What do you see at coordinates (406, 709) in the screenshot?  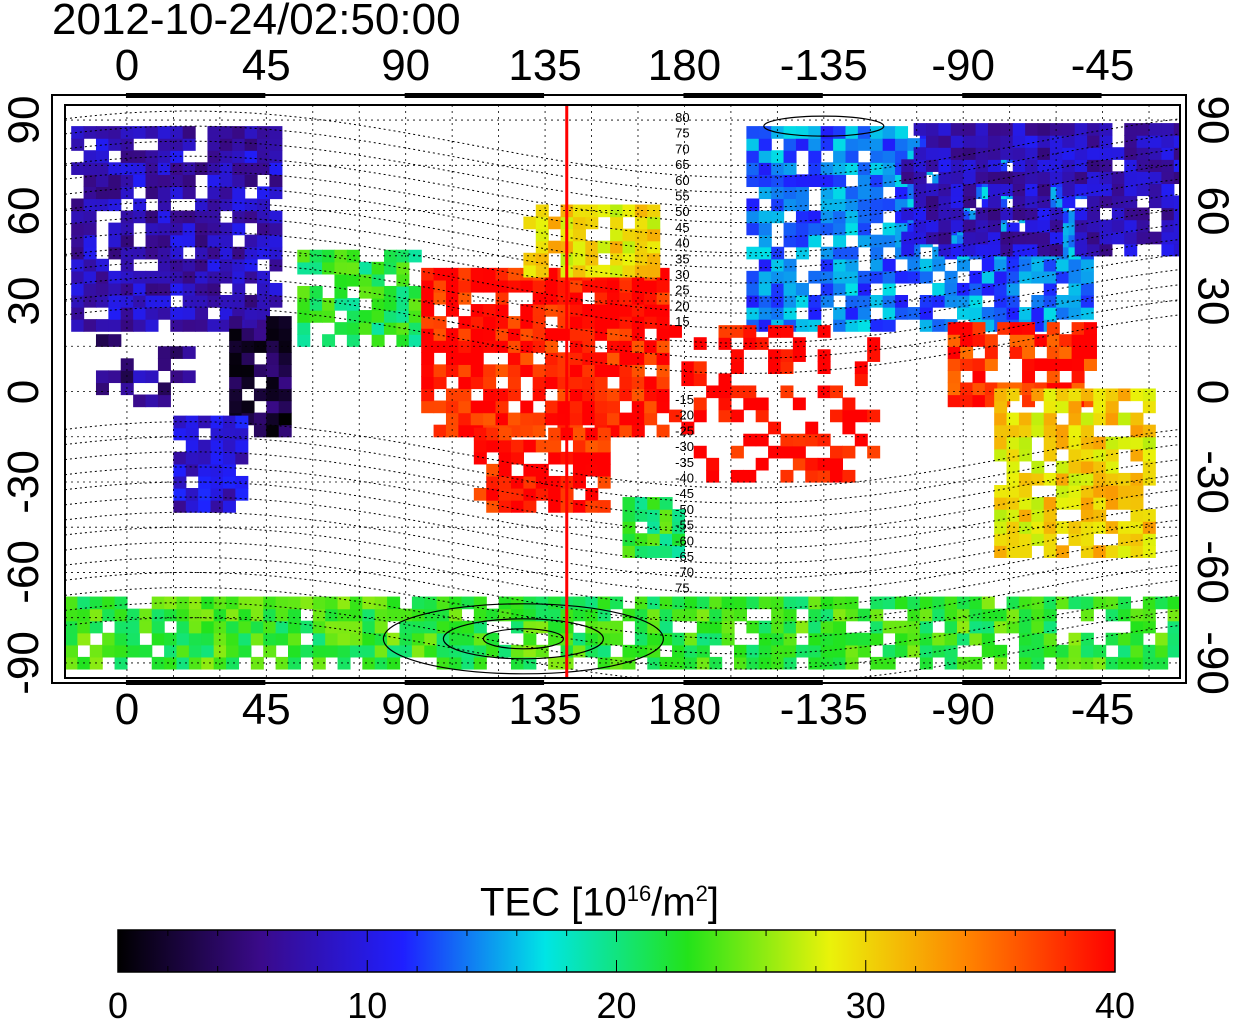 I see `longitude-tick-label: 90` at bounding box center [406, 709].